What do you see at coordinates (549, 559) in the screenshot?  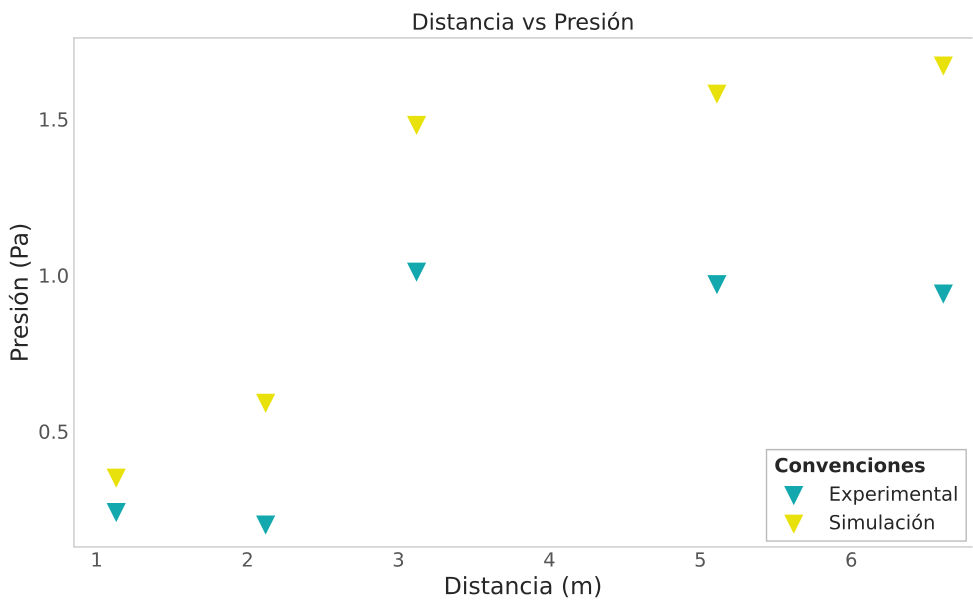 I see `x-tick-label: 4` at bounding box center [549, 559].